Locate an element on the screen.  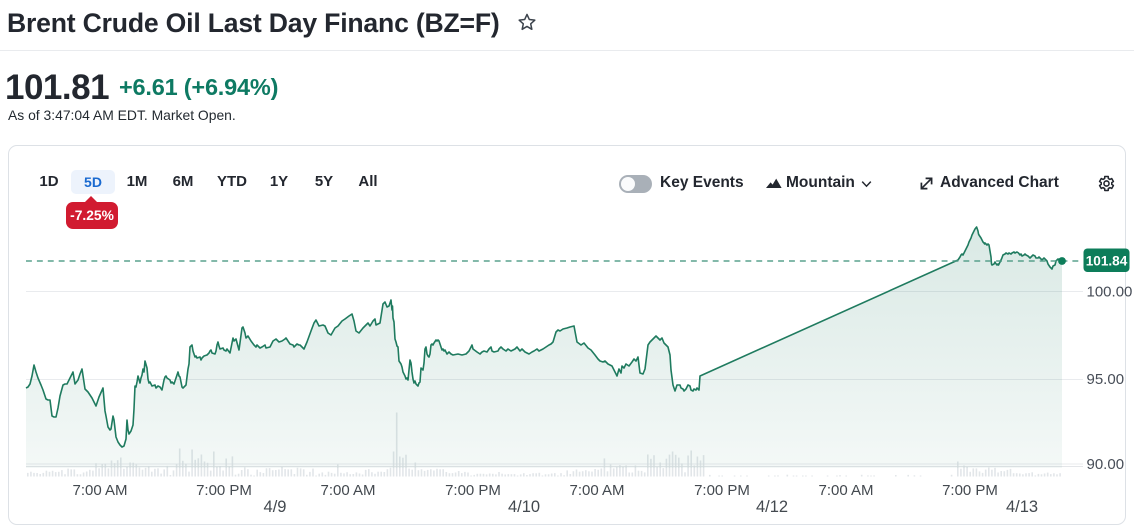
svg-text: 95.00 is located at coordinates (1106, 379).